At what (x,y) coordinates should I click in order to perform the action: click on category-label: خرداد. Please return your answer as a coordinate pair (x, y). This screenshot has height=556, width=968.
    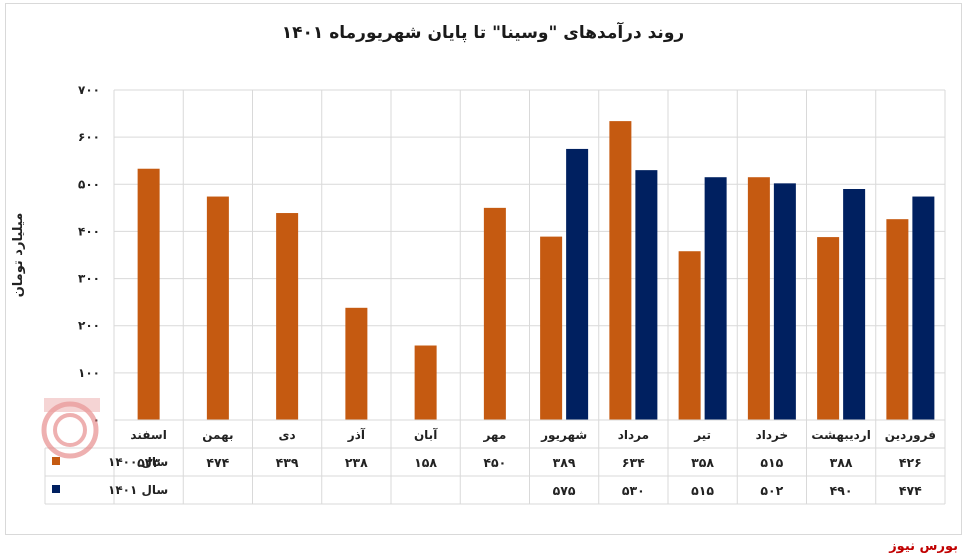
    Looking at the image, I should click on (772, 435).